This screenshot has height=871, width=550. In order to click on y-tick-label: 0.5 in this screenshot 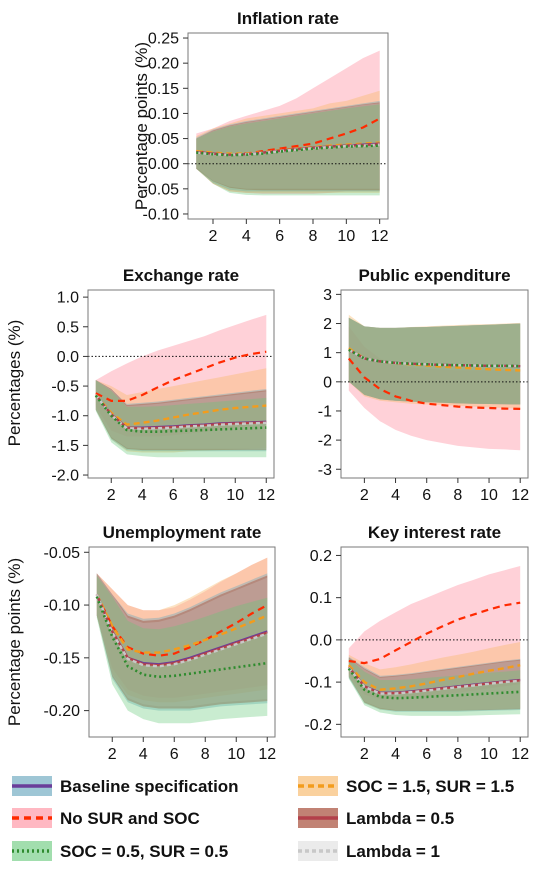, I will do `click(68, 327)`.